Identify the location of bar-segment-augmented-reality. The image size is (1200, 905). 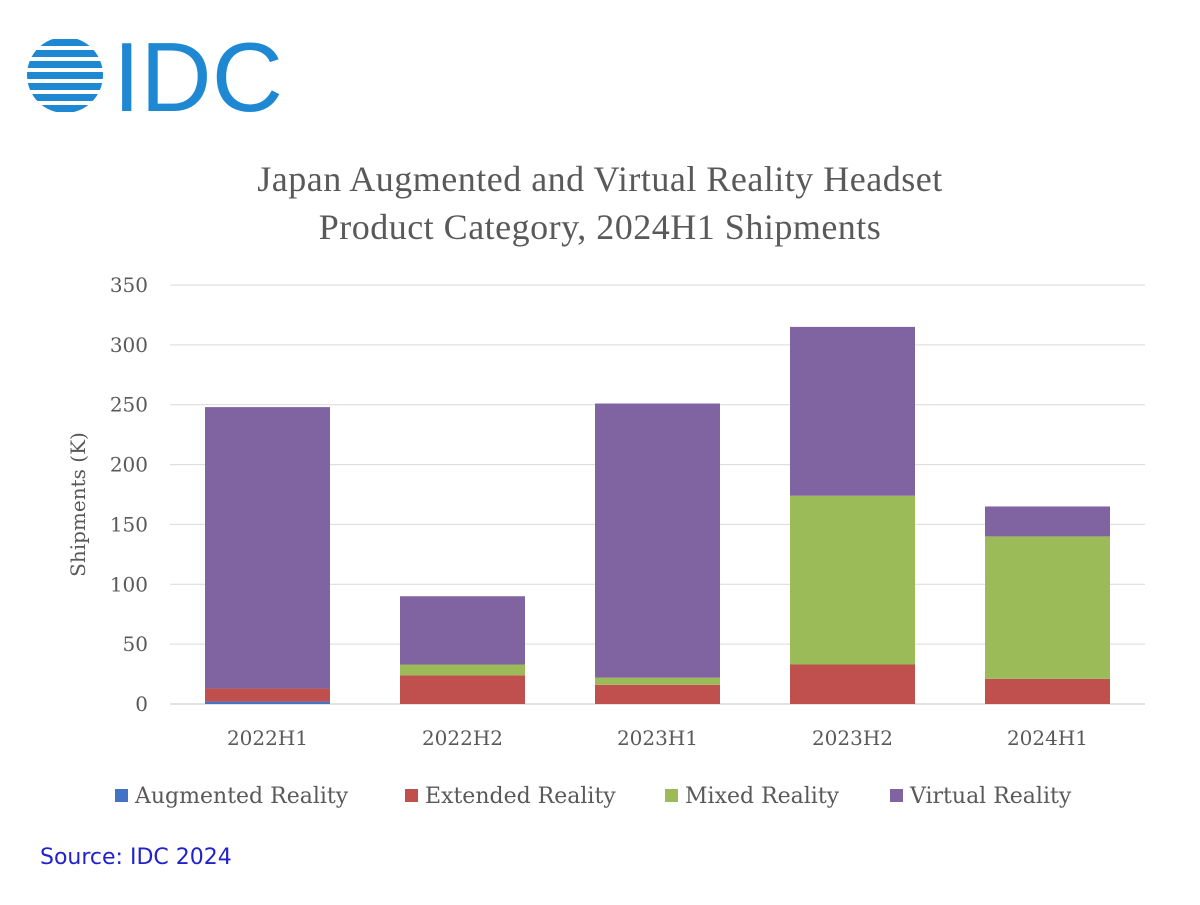
(267, 702).